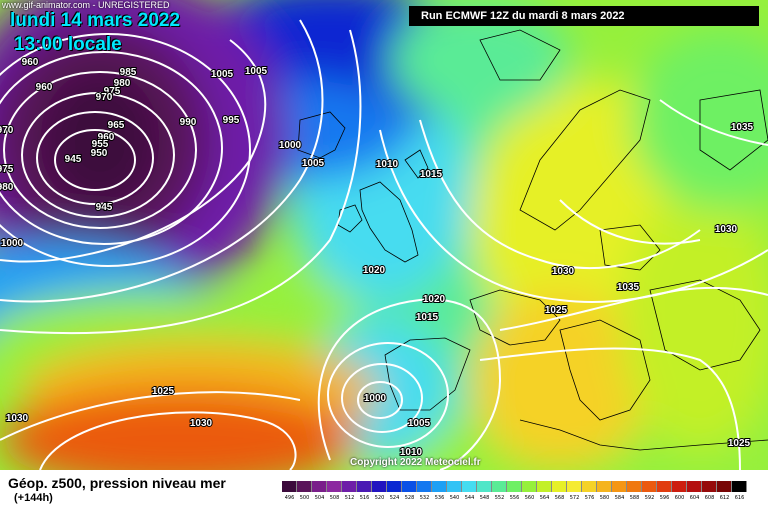 The height and width of the screenshot is (512, 768). What do you see at coordinates (379, 498) in the screenshot?
I see `scale-label: 520` at bounding box center [379, 498].